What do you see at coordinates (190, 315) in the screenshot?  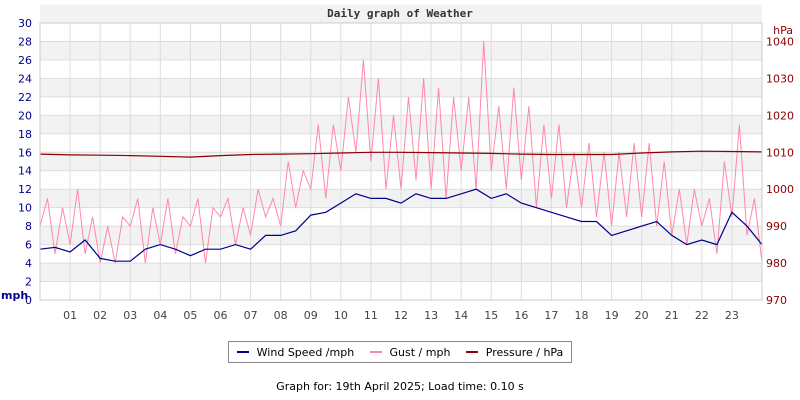 I see `x-tick-label: 05` at bounding box center [190, 315].